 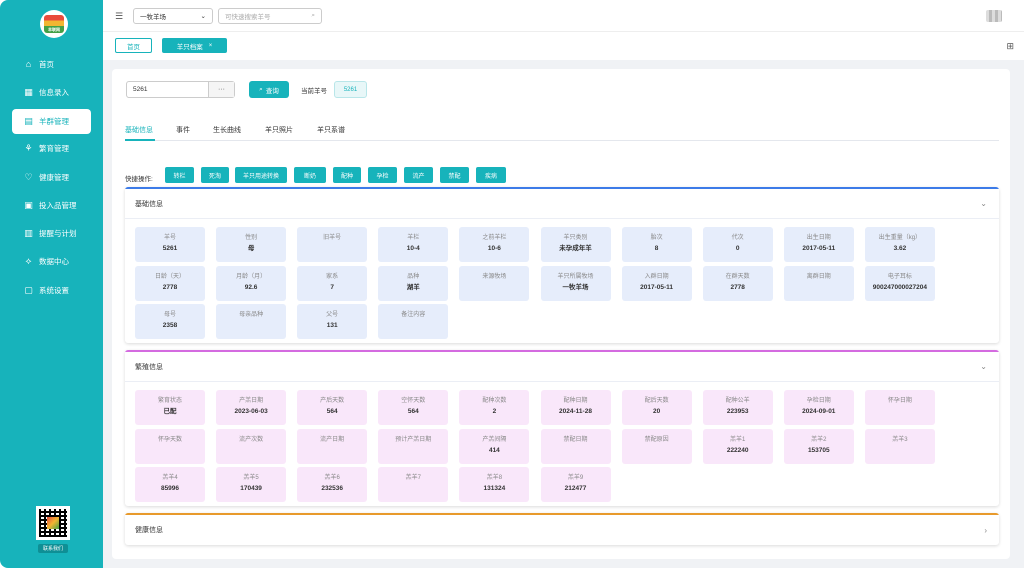 What do you see at coordinates (169, 238) in the screenshot?
I see `field-label: 羊号` at bounding box center [169, 238].